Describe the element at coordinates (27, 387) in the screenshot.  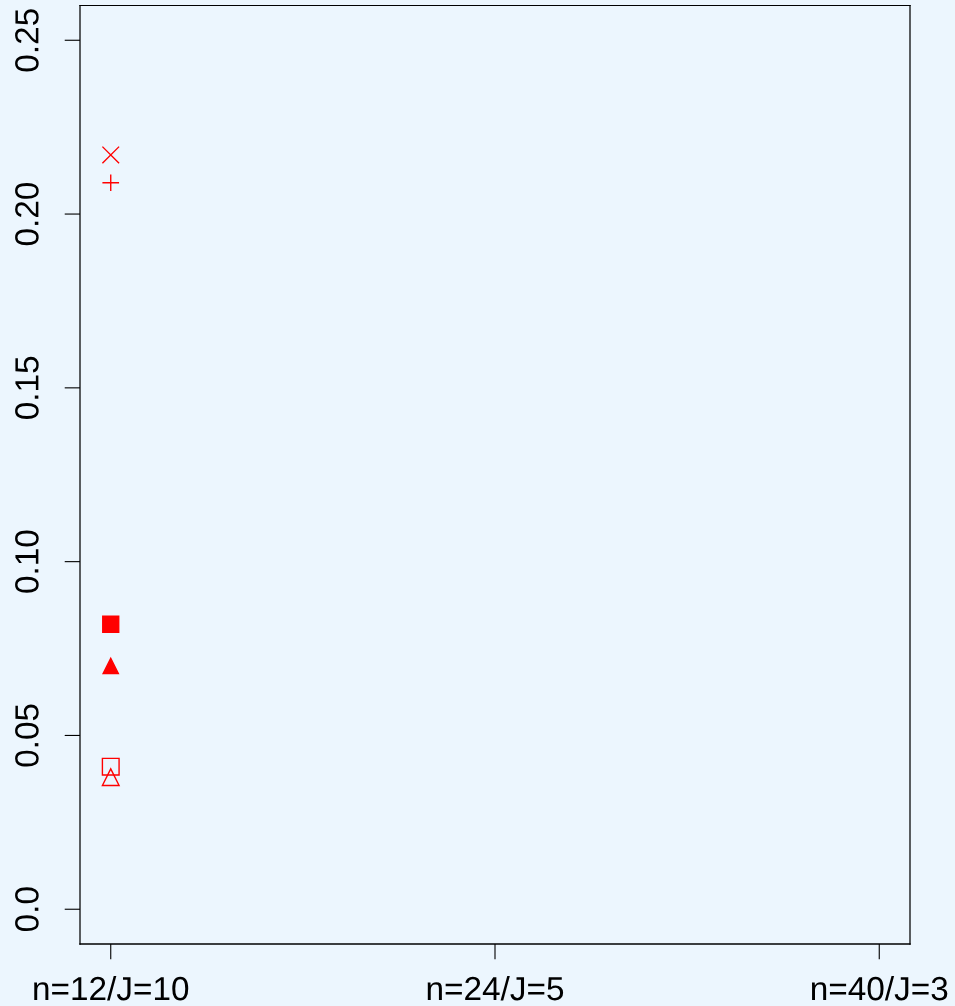
I see `y-tick-label: 0.15` at that location.